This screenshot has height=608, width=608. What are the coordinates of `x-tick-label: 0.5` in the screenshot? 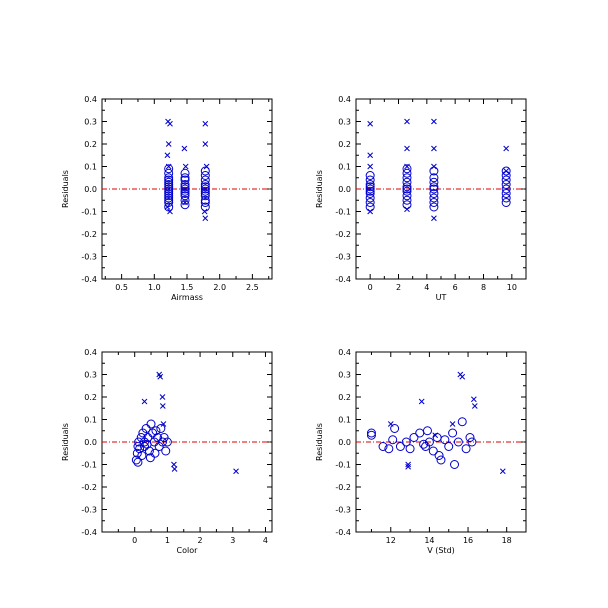 It's located at (121, 287).